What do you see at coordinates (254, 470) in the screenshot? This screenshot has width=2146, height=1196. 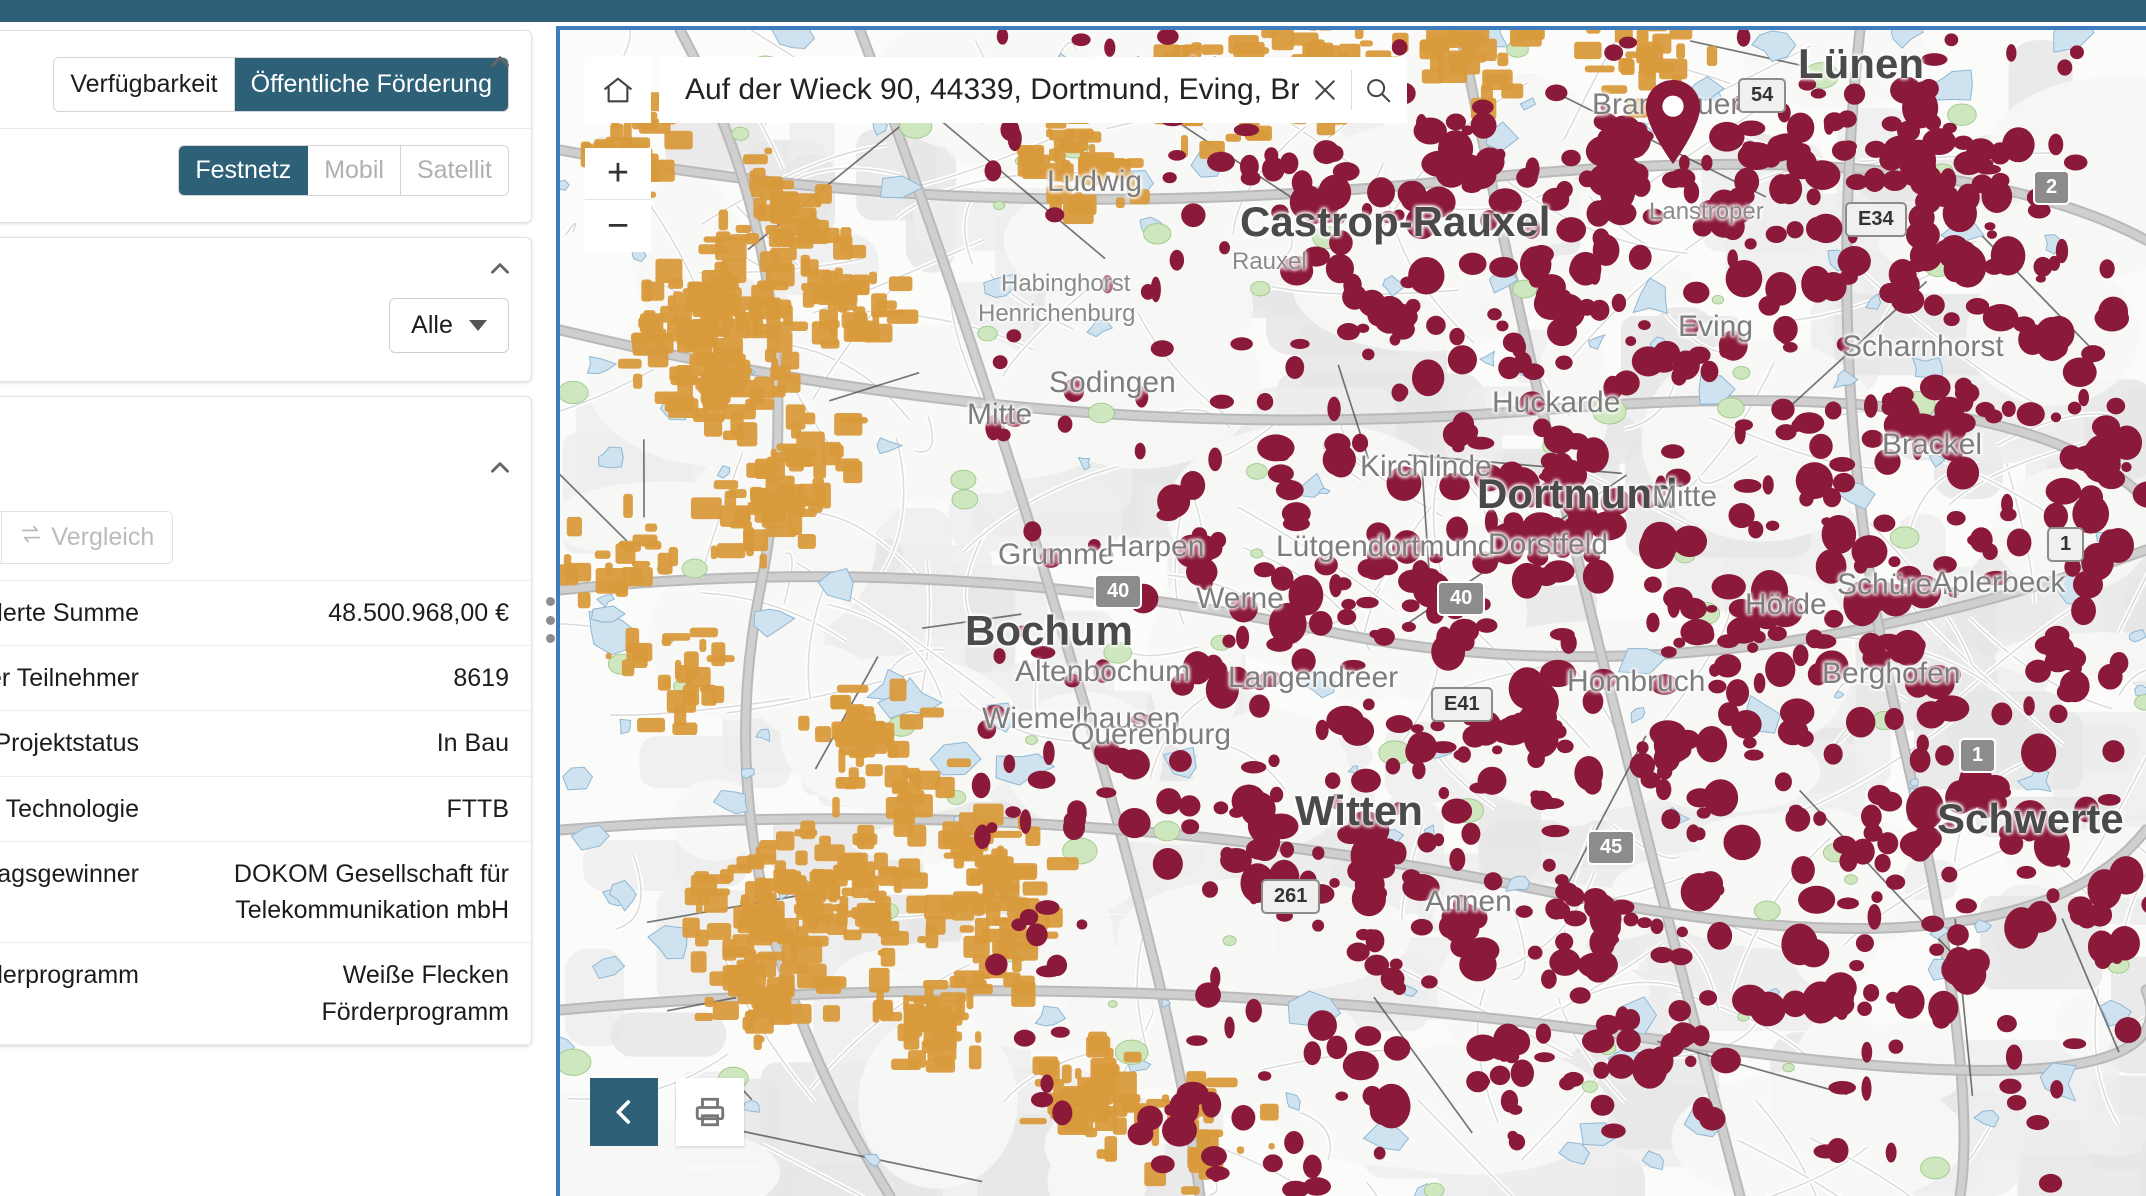 I see `details-title-line2: d` at bounding box center [254, 470].